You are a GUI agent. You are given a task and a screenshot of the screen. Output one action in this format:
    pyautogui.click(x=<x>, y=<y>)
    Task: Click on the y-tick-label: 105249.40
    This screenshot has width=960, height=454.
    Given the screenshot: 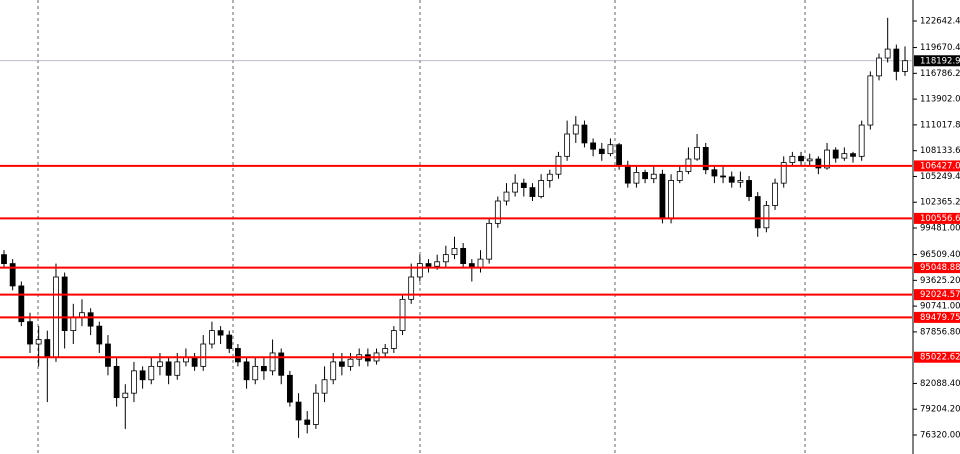 What is the action you would take?
    pyautogui.click(x=940, y=177)
    